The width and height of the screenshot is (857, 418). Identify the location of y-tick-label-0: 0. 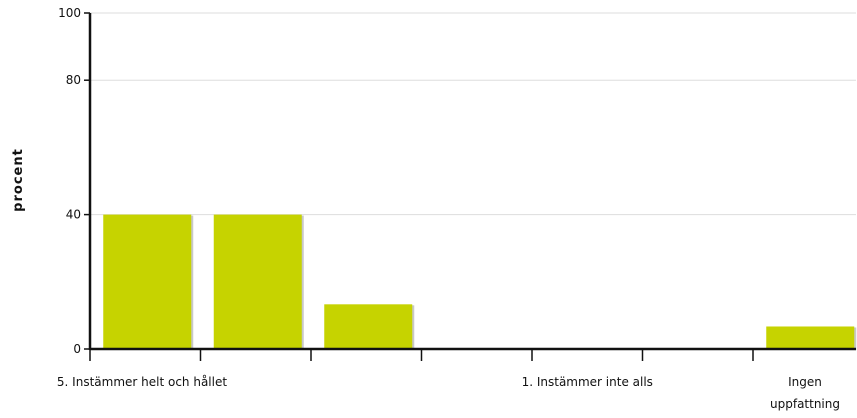
(77, 349).